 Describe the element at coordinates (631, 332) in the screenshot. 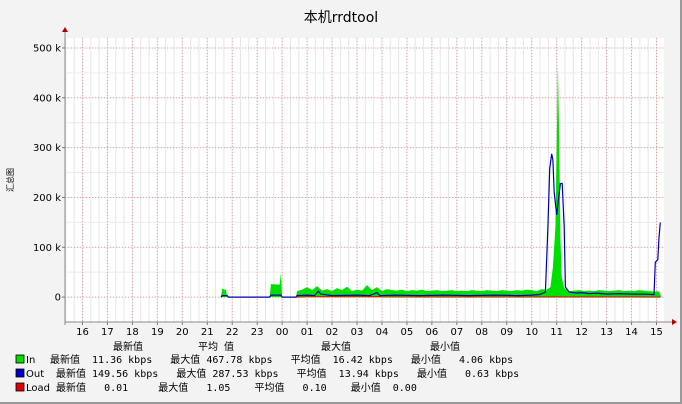

I see `x-tick-label: 14` at that location.